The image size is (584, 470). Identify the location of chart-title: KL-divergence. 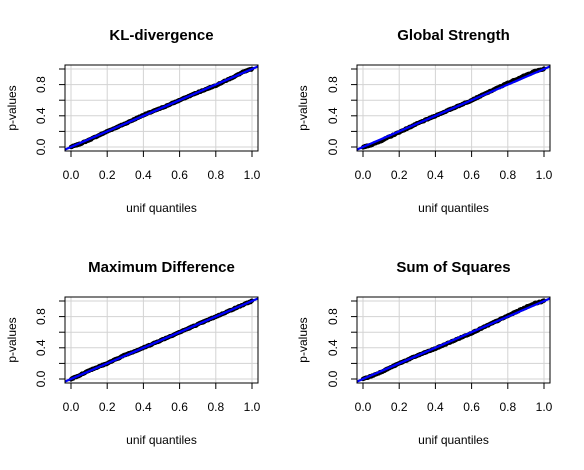
(161, 35).